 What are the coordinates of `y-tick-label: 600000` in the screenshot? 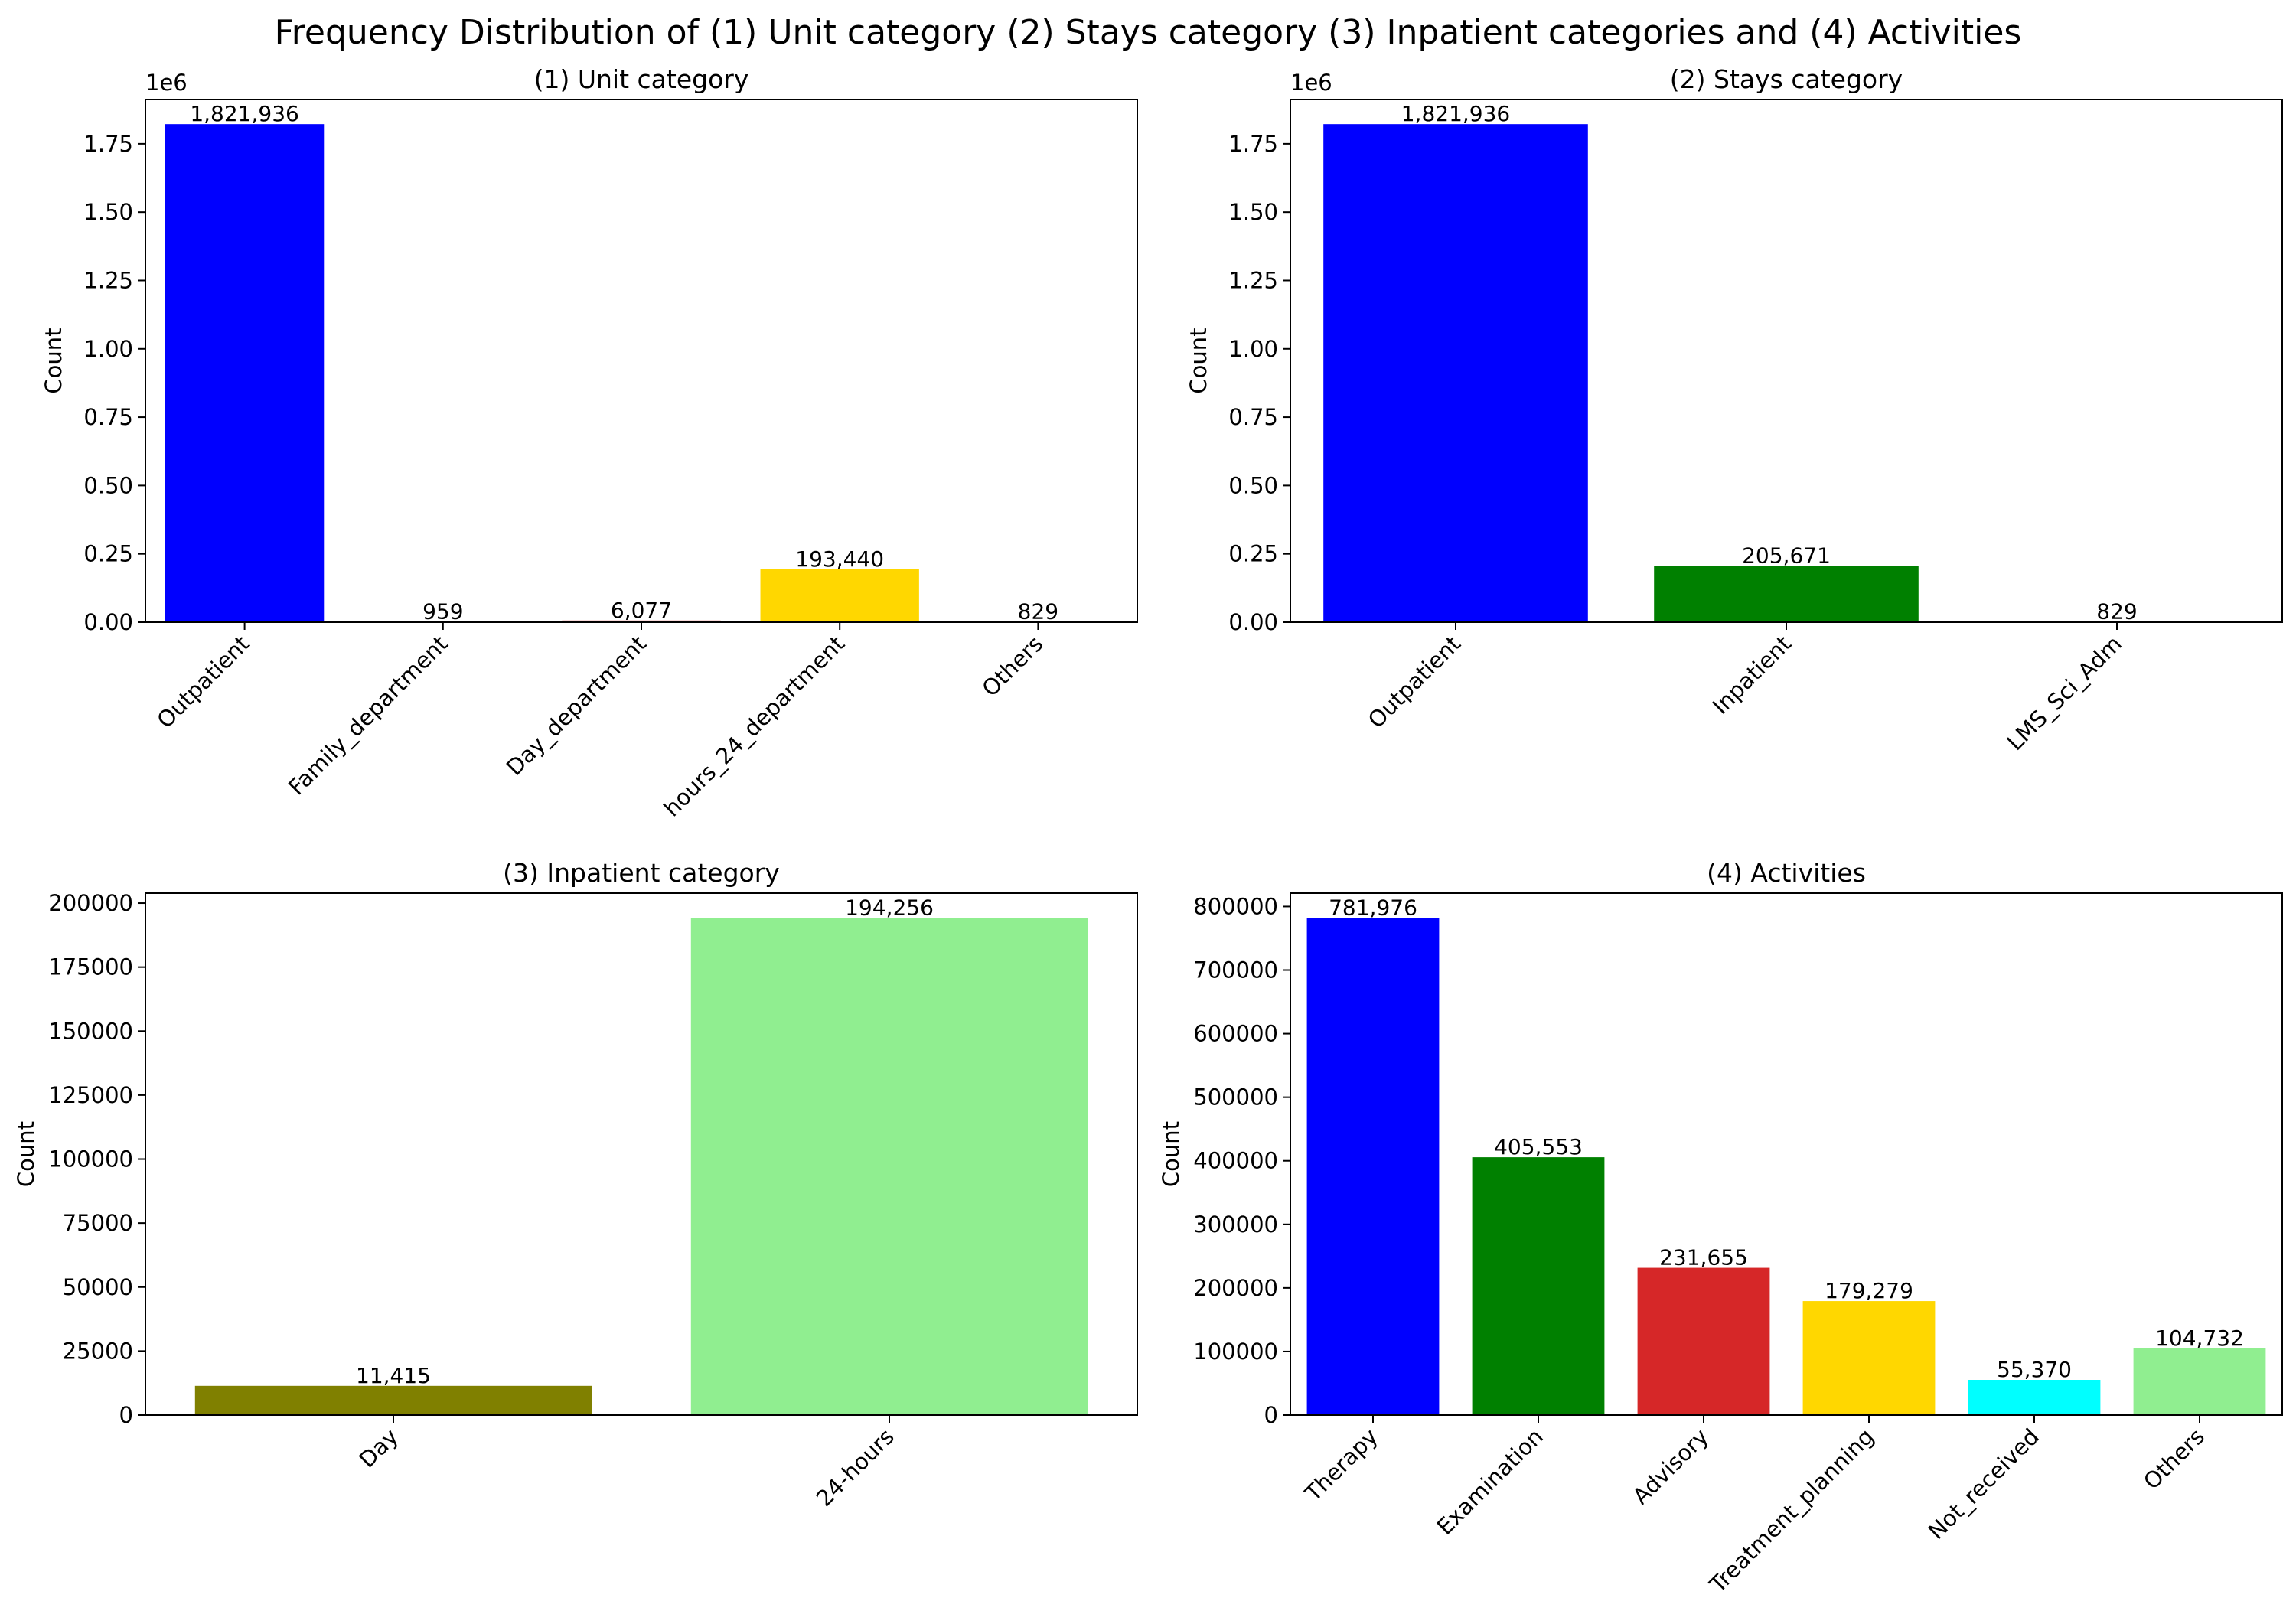 It's located at (1235, 1034).